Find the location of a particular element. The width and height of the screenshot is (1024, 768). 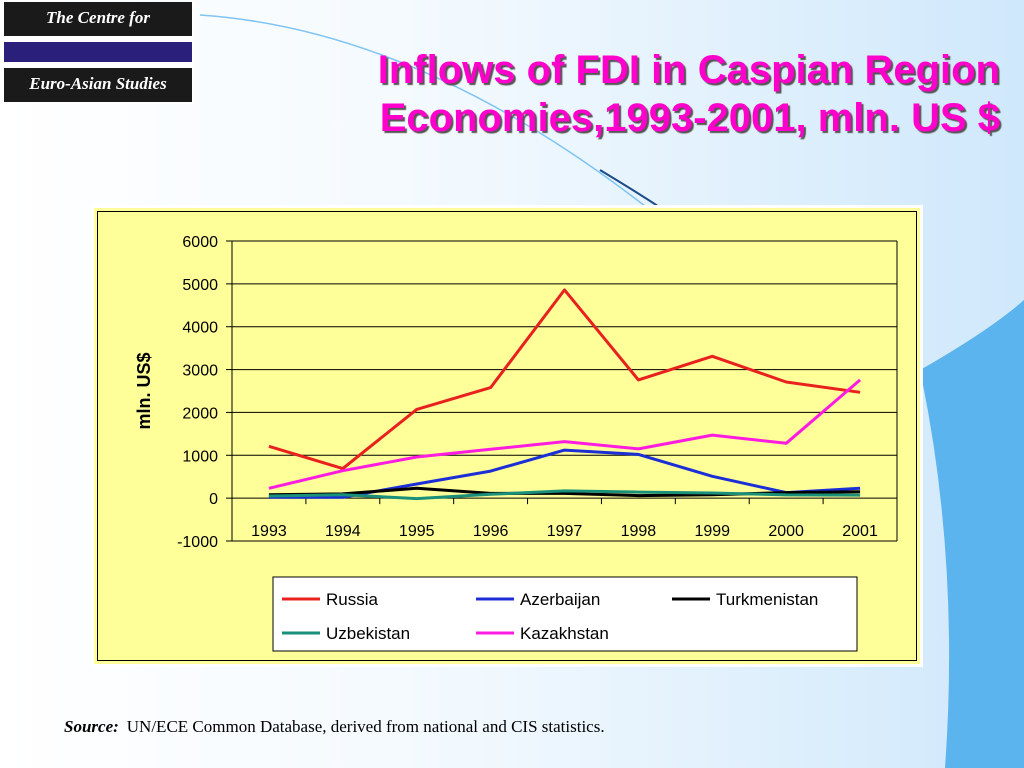

y-tick-label: 5000 is located at coordinates (200, 285).